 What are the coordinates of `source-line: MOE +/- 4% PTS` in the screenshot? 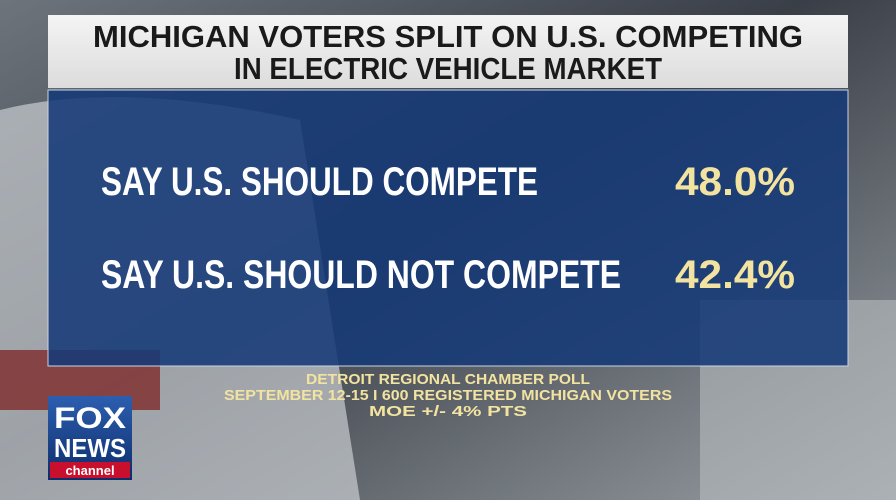 It's located at (448, 411).